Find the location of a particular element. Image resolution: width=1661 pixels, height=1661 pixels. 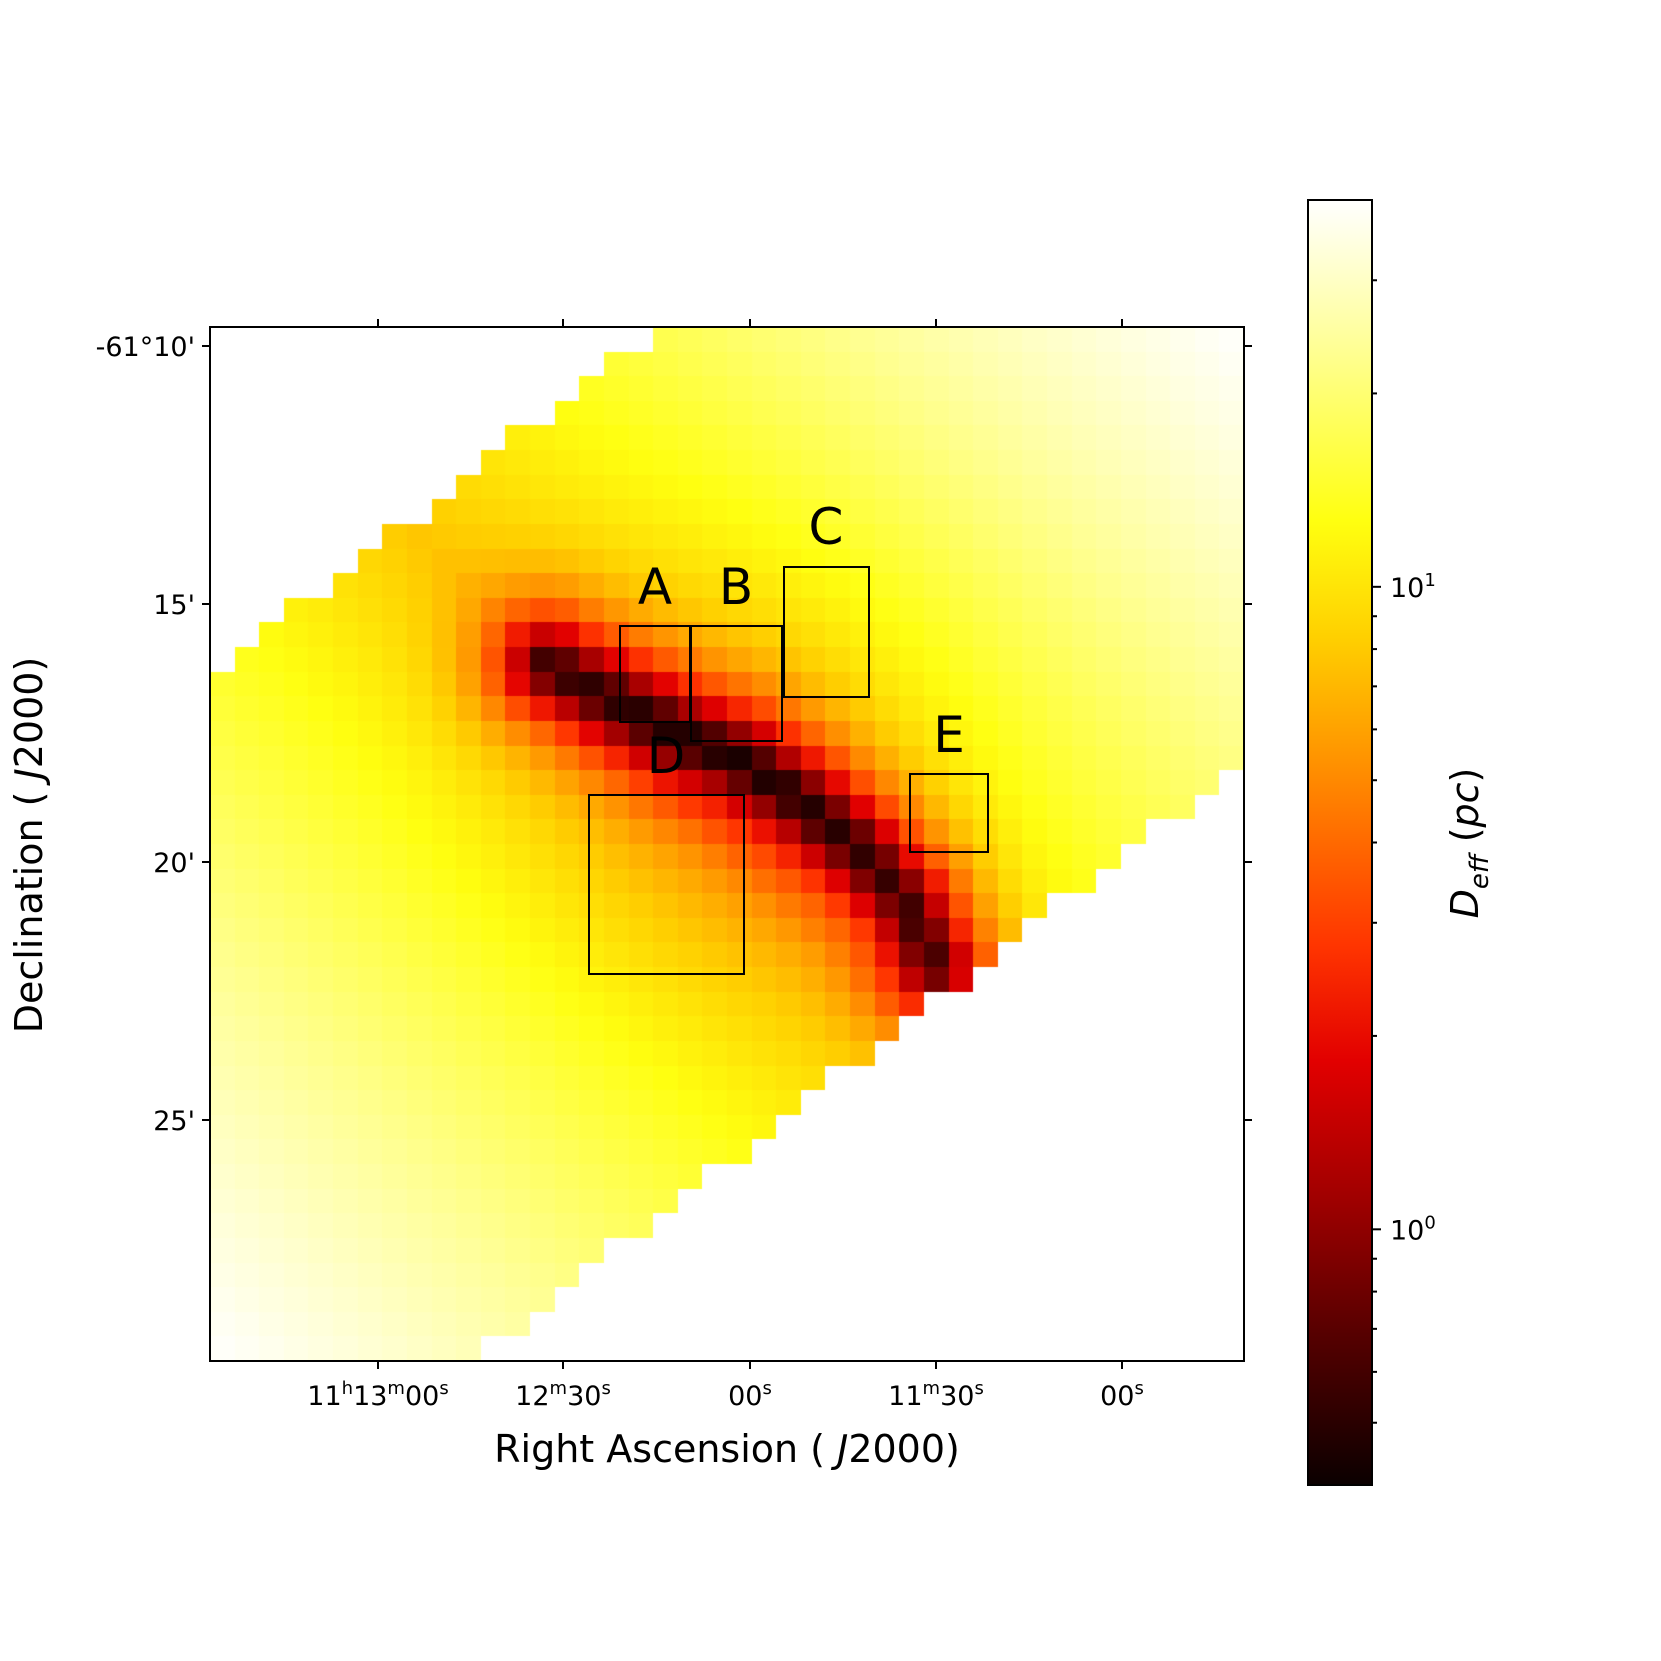

x-tick-label: 12m30s is located at coordinates (563, 1395).